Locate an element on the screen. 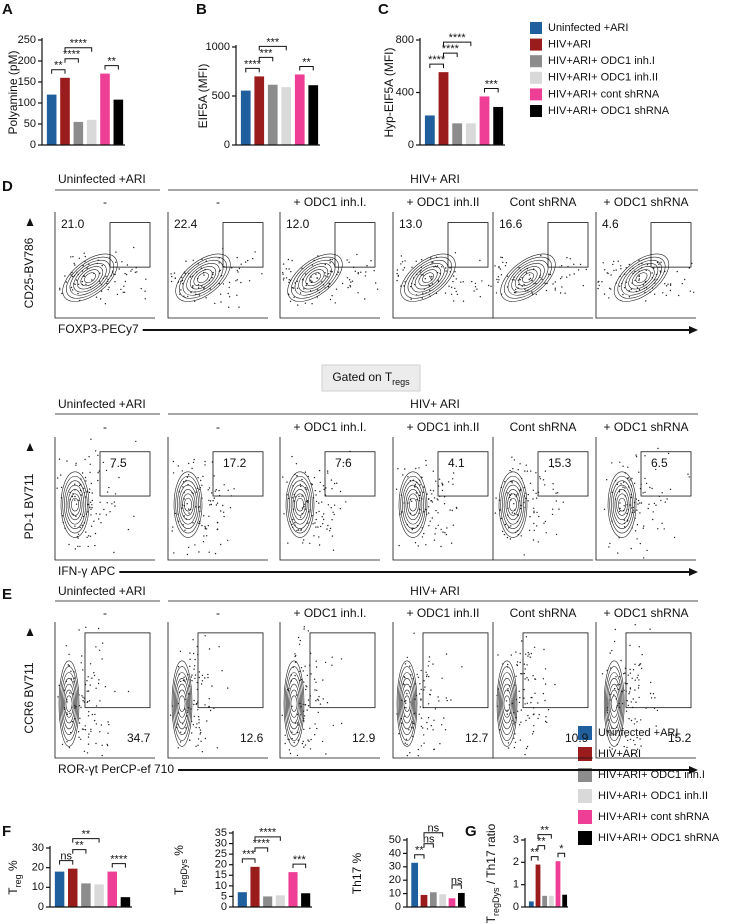 Image resolution: width=744 pixels, height=924 pixels. y-tick-label: 800 is located at coordinates (405, 40).